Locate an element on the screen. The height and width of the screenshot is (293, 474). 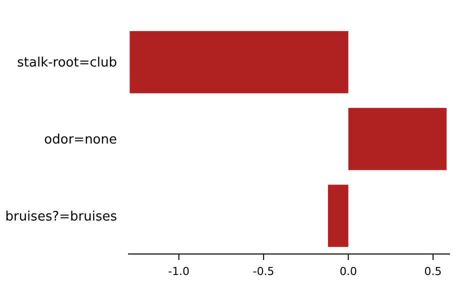
y-tick-label: bruises?=bruises is located at coordinates (61, 216).